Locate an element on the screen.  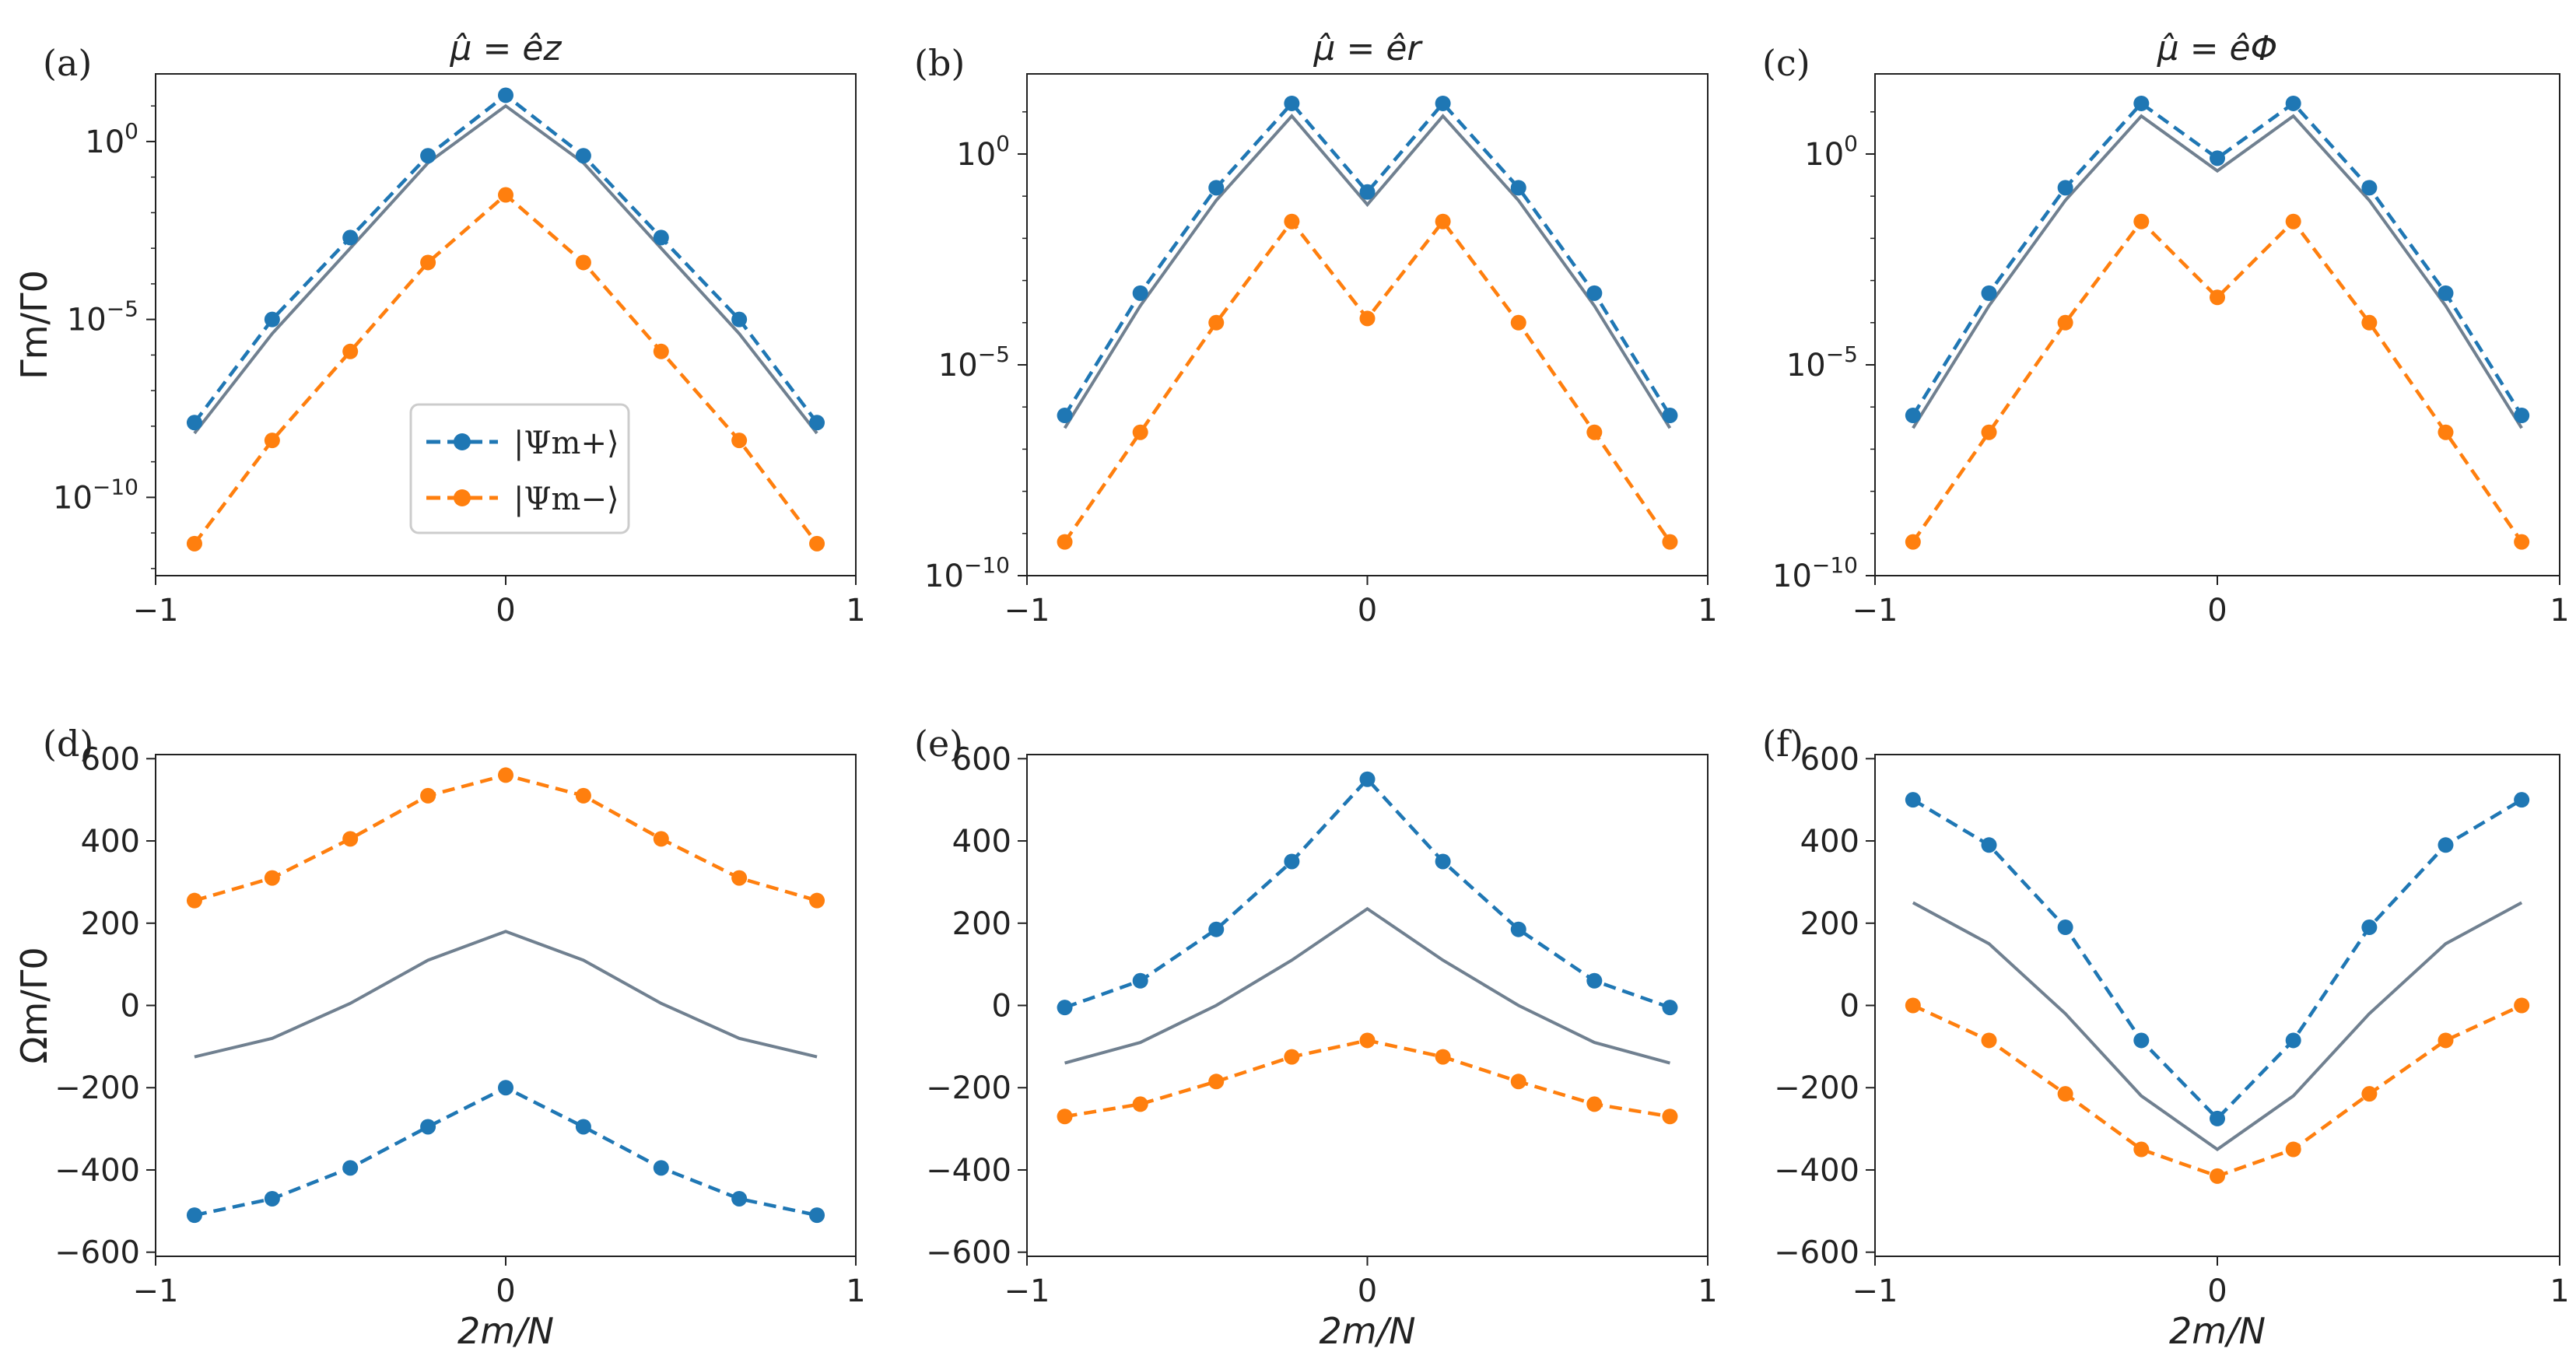
y-tick-label: −600 is located at coordinates (97, 1253).